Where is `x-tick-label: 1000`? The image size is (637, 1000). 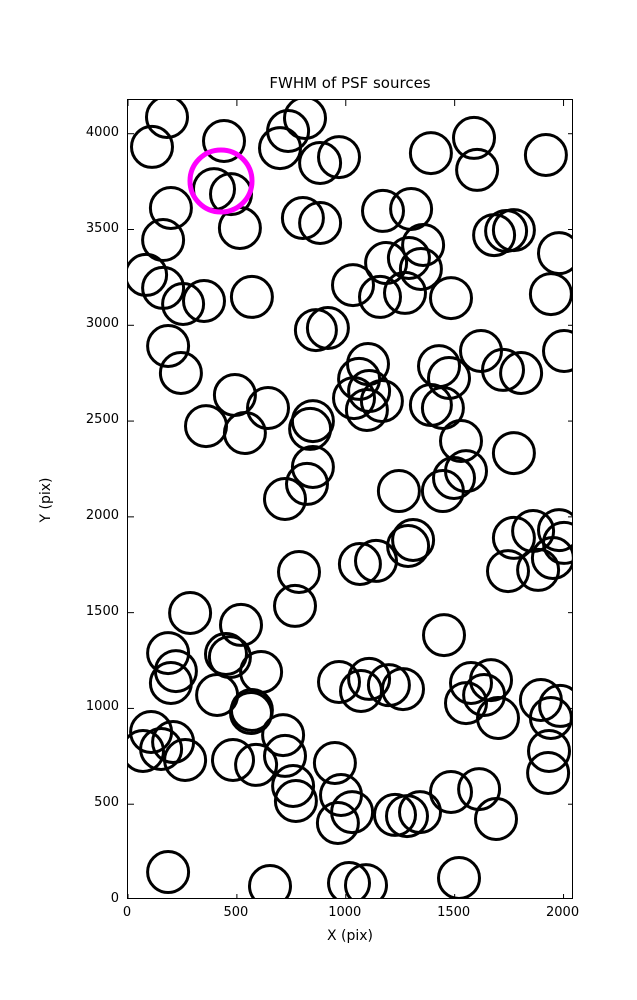
x-tick-label: 1000 is located at coordinates (345, 912).